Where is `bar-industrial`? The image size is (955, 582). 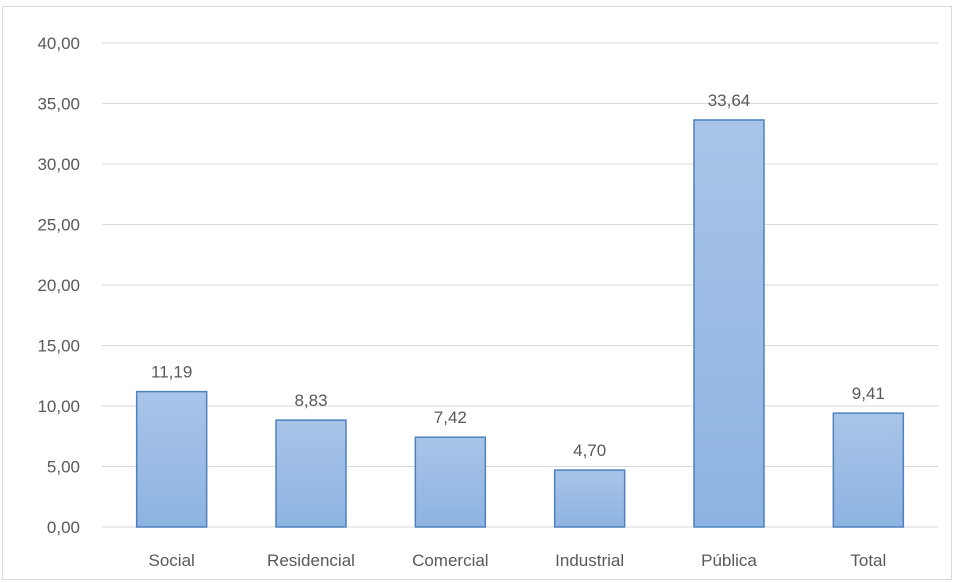 bar-industrial is located at coordinates (589, 498).